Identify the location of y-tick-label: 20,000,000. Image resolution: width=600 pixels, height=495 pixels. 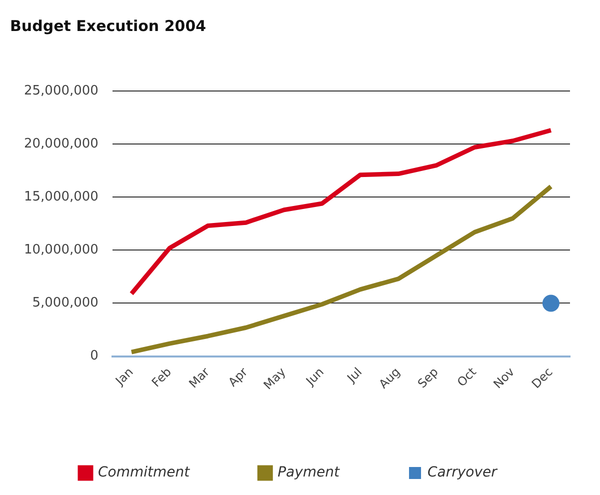
(61, 144).